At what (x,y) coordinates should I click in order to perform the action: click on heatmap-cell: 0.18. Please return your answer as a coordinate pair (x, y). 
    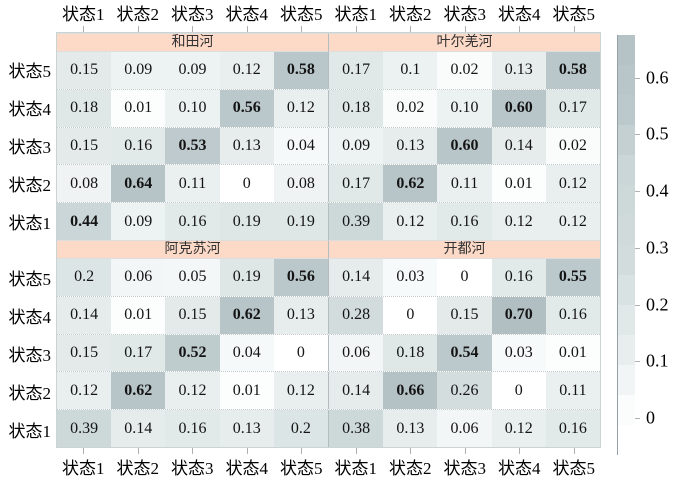
    Looking at the image, I should click on (356, 108).